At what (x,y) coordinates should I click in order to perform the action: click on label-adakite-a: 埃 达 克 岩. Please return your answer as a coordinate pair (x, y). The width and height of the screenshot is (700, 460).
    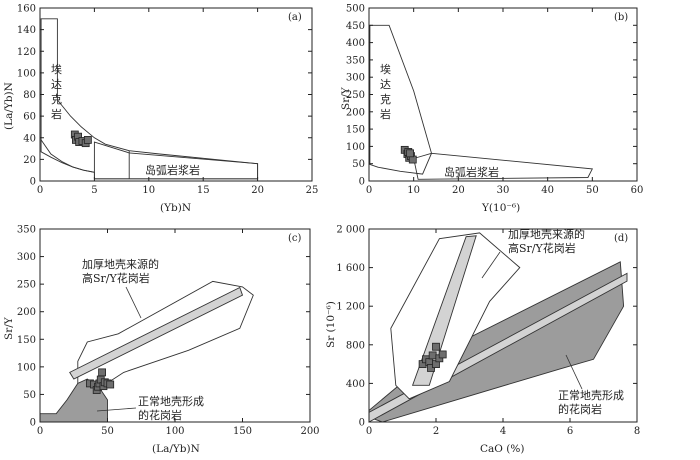
    Looking at the image, I should click on (56, 91).